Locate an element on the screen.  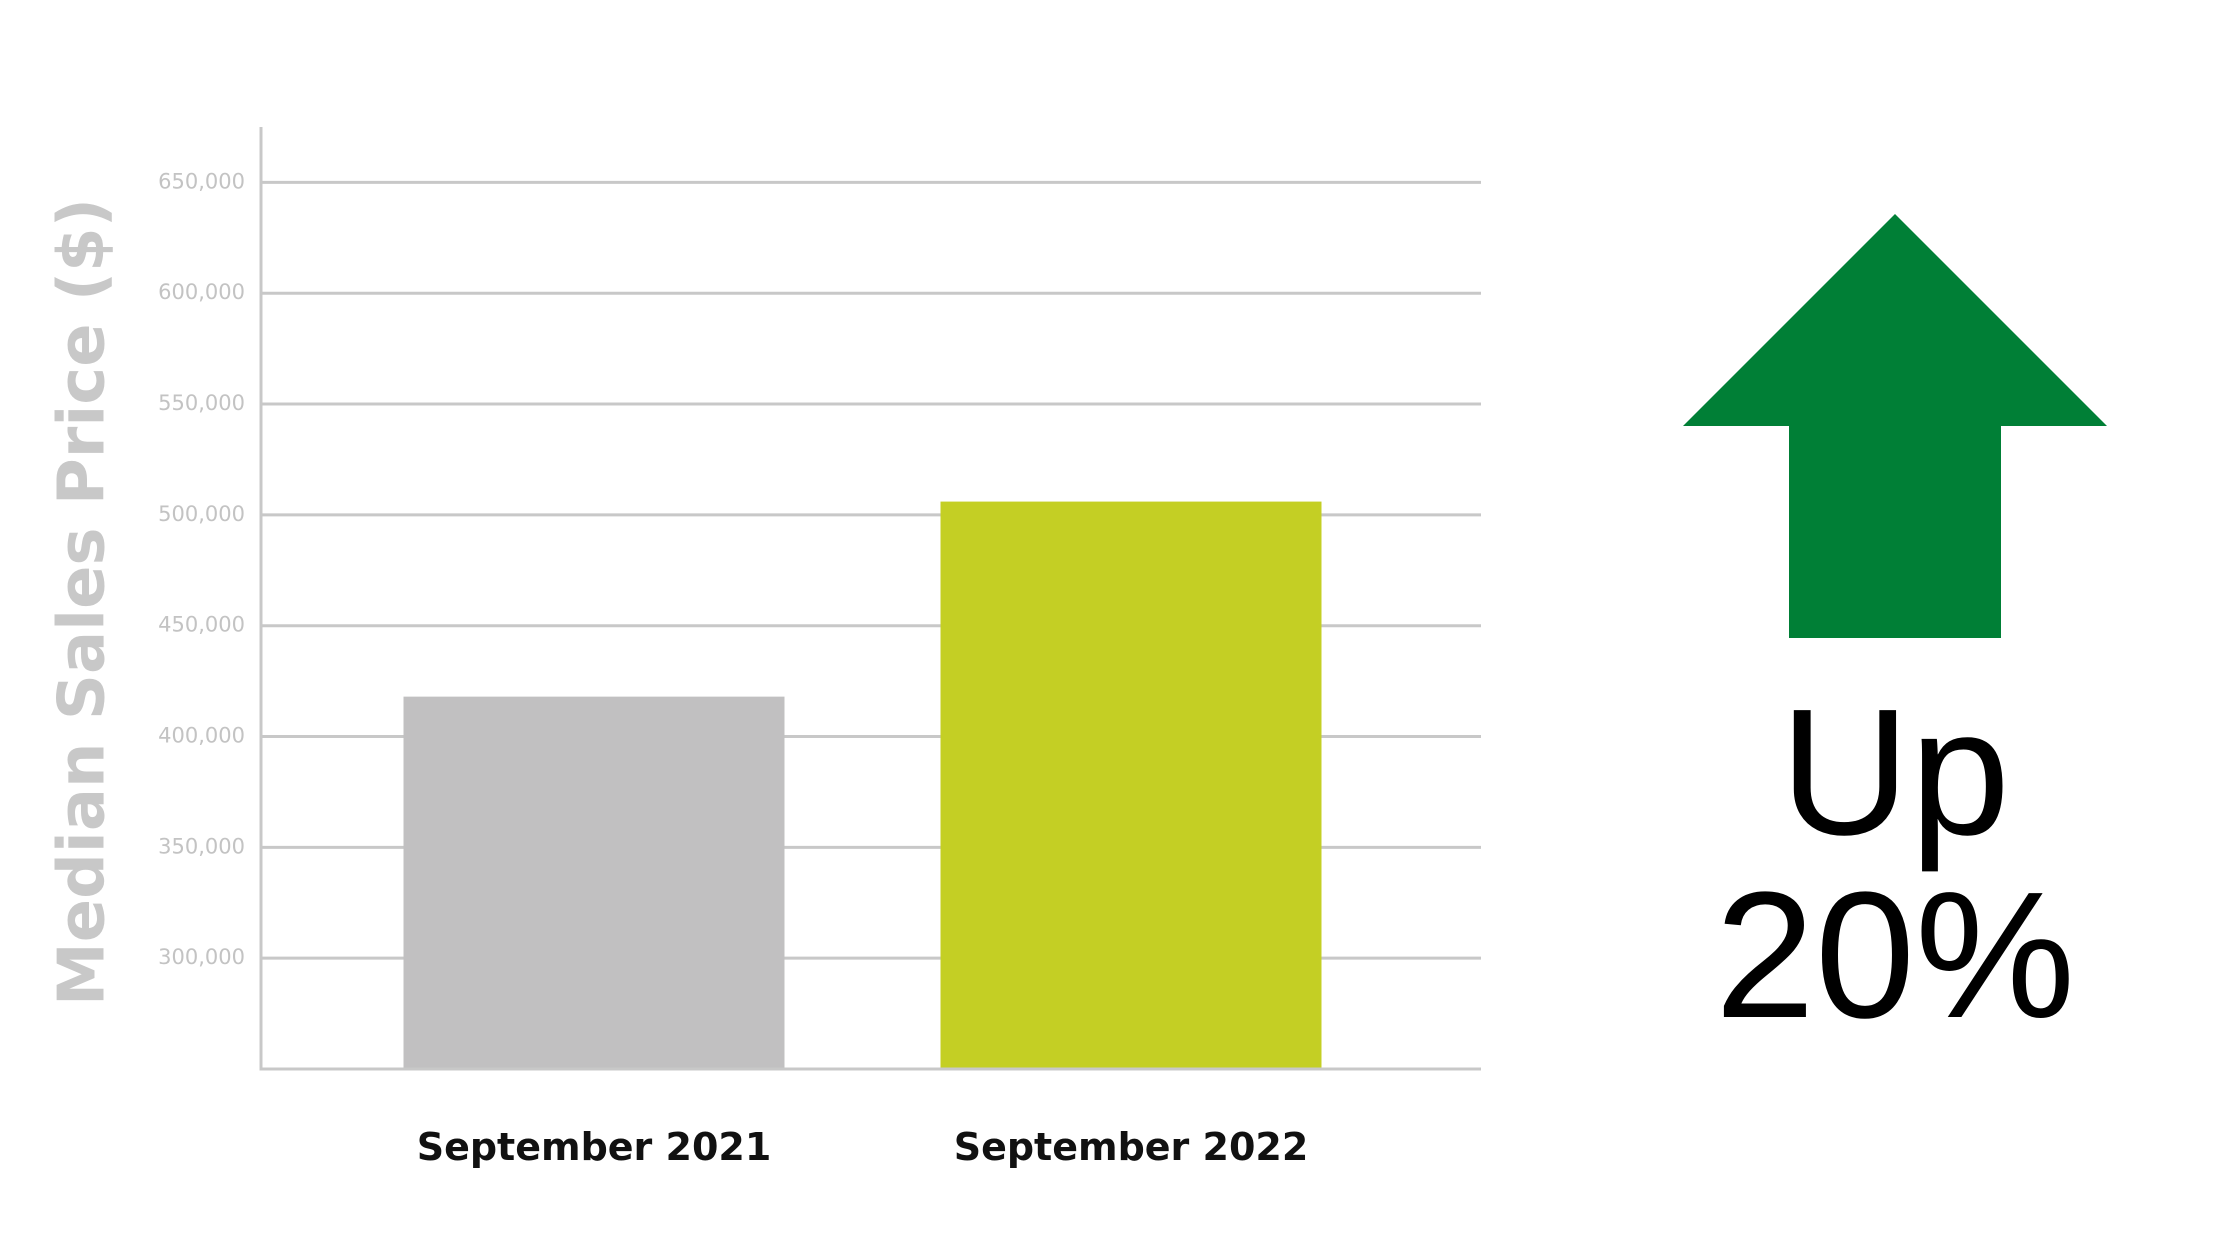
y-tick-label: 650,000 is located at coordinates (201, 181).